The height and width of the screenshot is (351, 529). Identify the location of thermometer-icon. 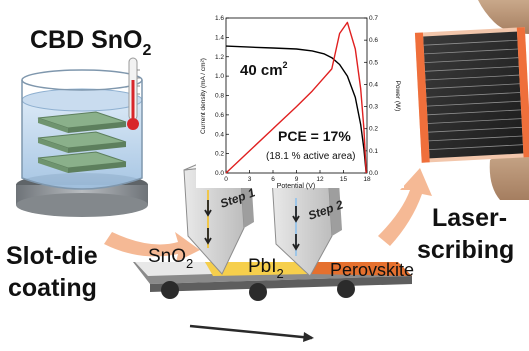
(133, 93).